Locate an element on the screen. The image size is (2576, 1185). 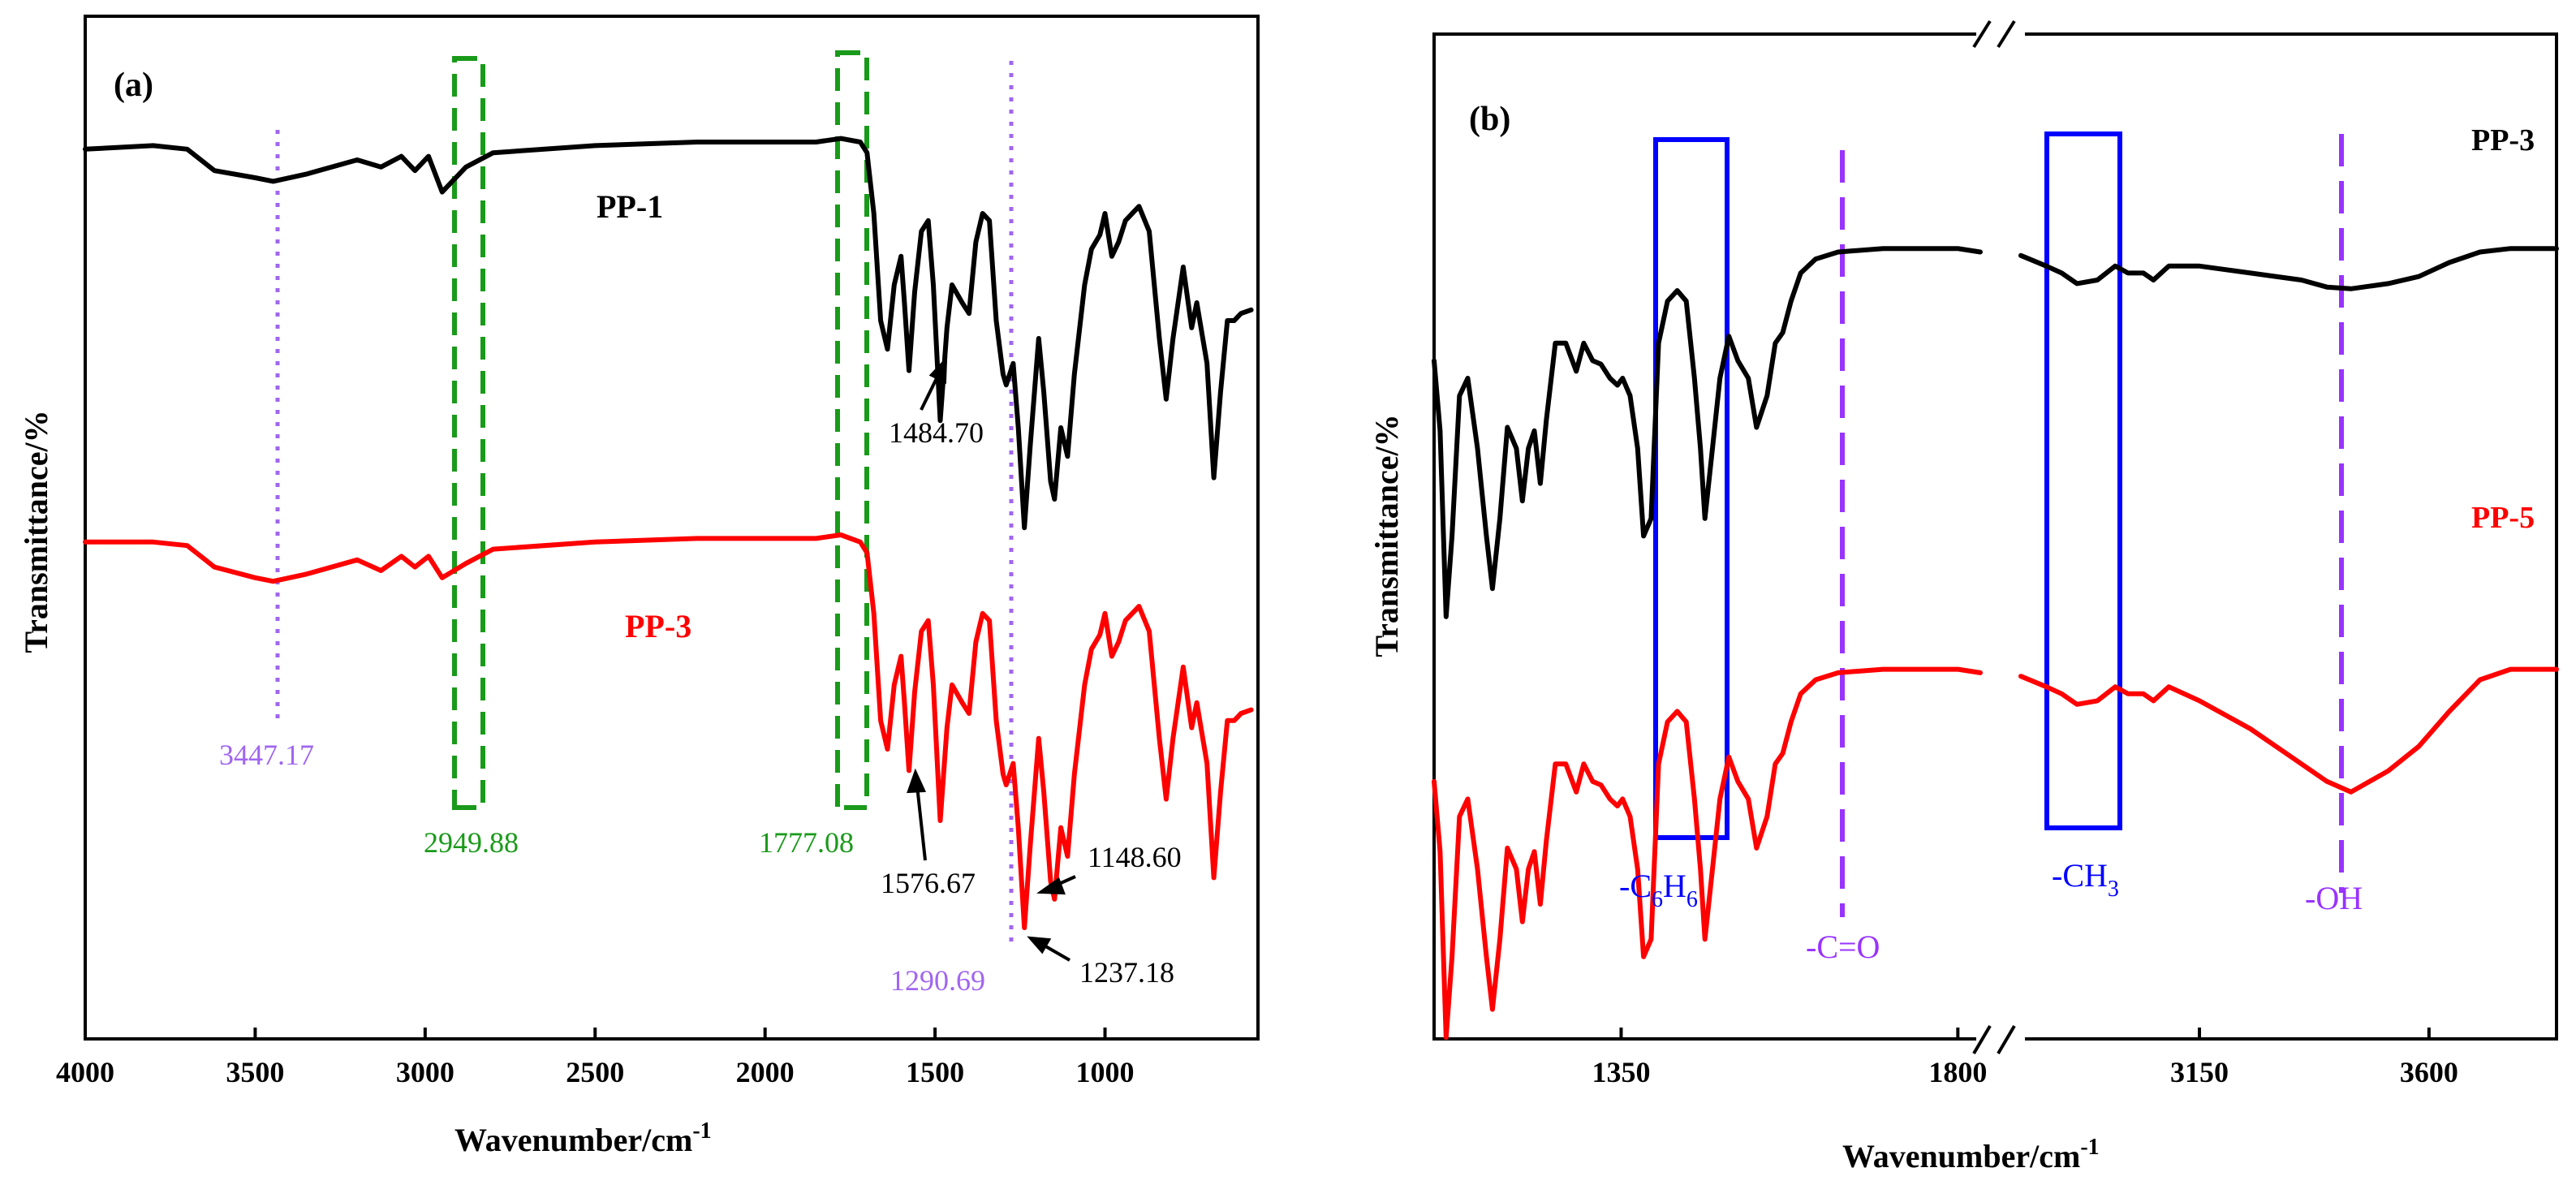
x-tick-label: 1800 is located at coordinates (1958, 1072).